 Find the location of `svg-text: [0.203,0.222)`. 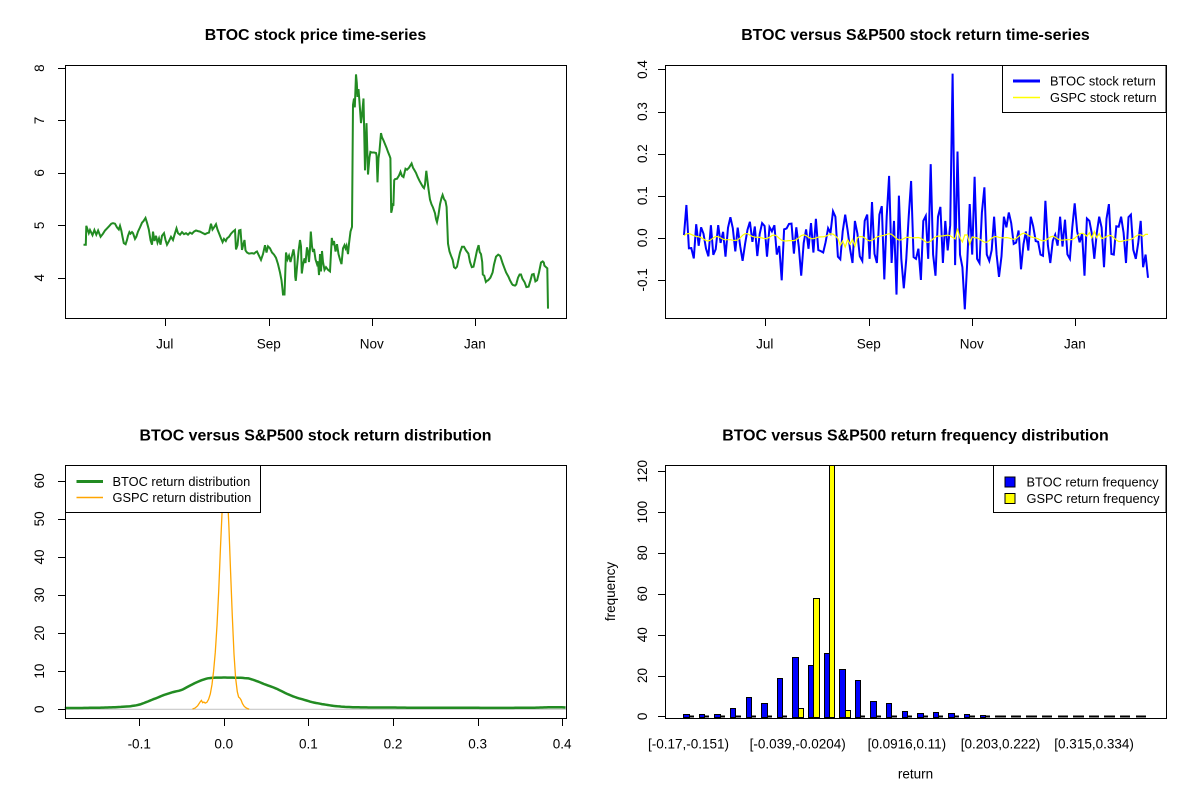

svg-text: [0.203,0.222) is located at coordinates (1001, 744).